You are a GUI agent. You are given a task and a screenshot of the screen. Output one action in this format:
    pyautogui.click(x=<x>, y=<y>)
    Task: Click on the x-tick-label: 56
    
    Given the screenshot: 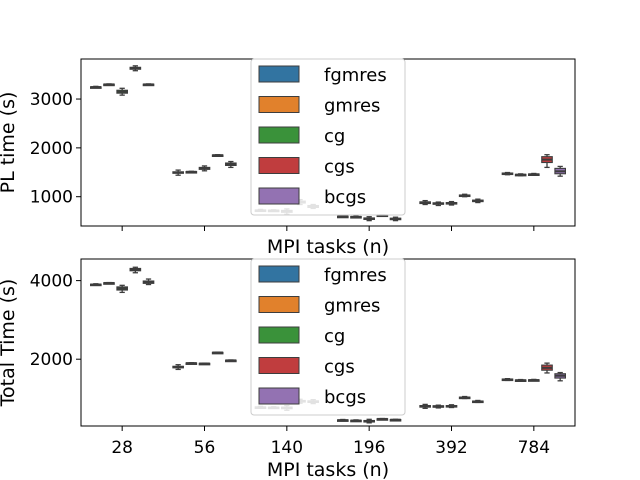 What is the action you would take?
    pyautogui.click(x=205, y=448)
    